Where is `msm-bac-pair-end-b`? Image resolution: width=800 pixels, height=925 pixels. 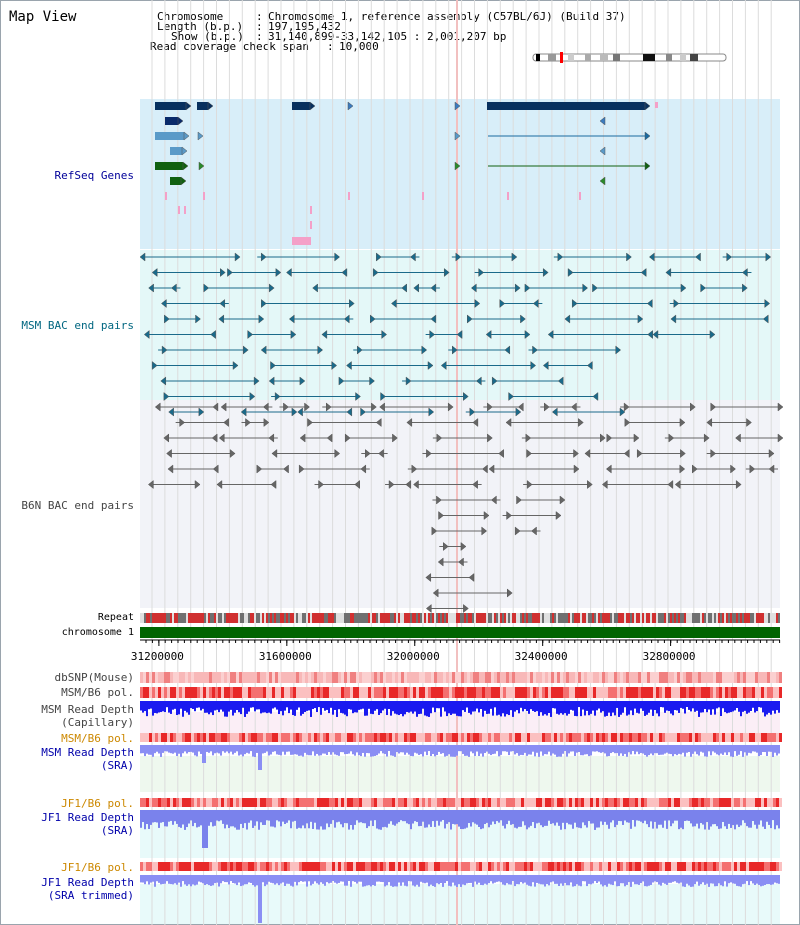 msm-bac-pair-end-b is located at coordinates (745, 288).